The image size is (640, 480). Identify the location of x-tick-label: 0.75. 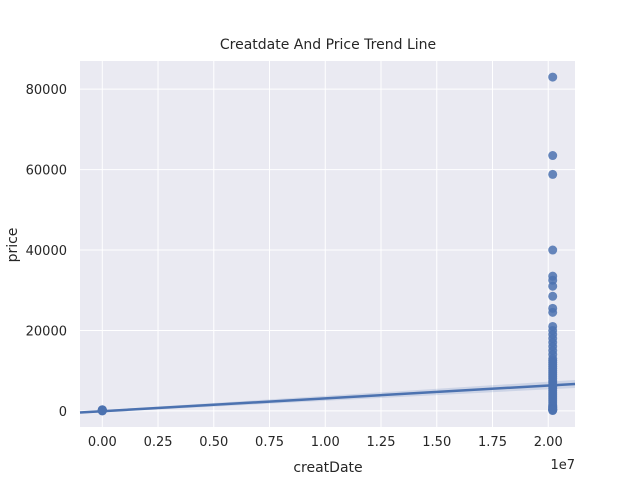
(269, 442).